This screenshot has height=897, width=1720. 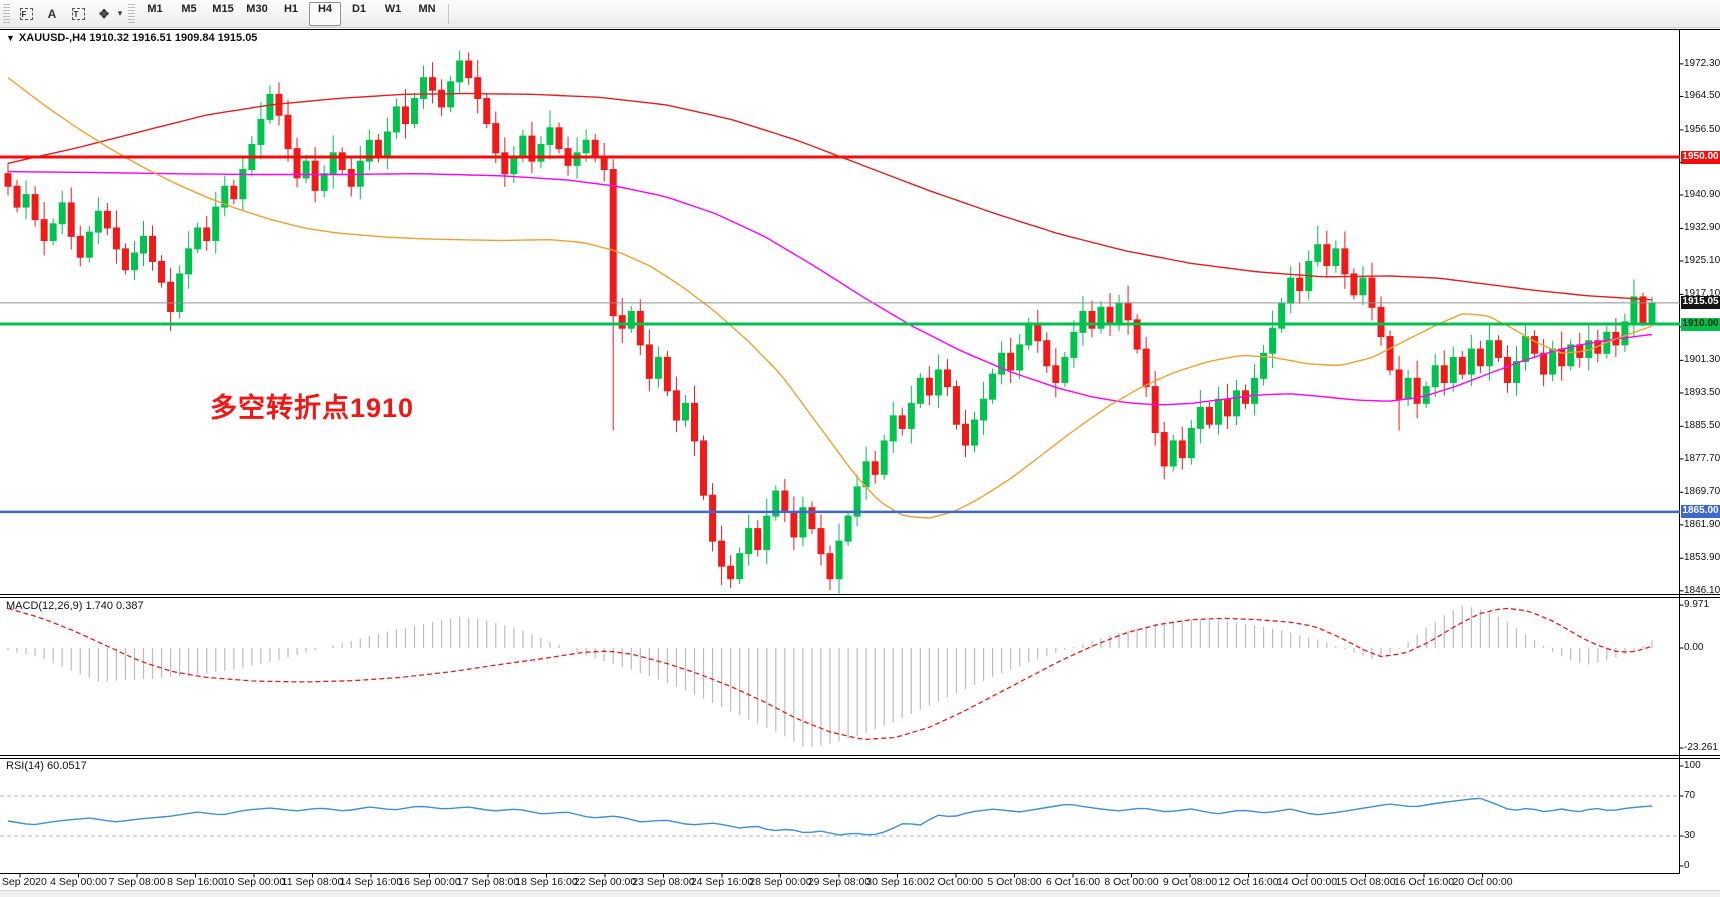 What do you see at coordinates (78, 882) in the screenshot?
I see `date-axis-label: 4 Sep 00:00` at bounding box center [78, 882].